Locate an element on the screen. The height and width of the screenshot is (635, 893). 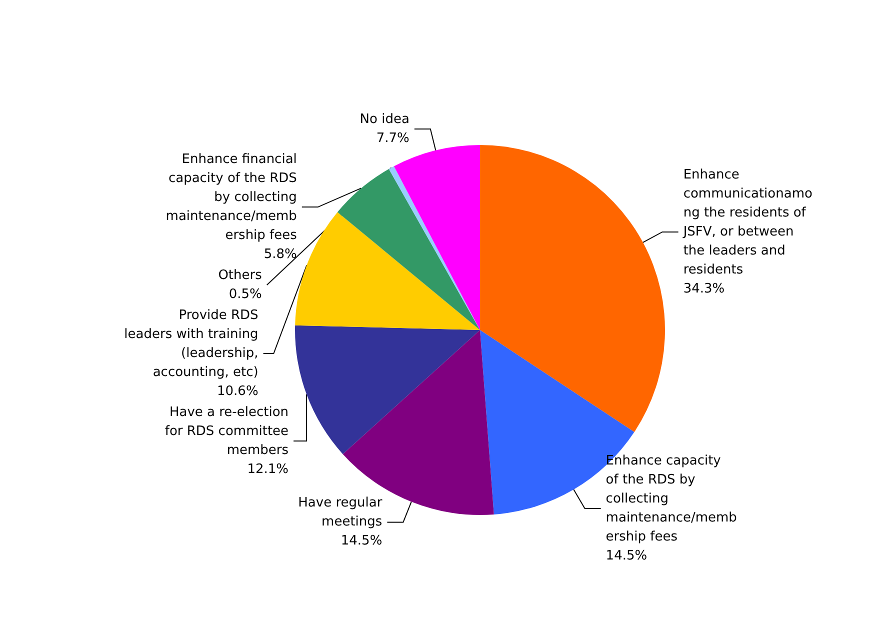
slice-label: Have a re-election for RDS committee members is located at coordinates (226, 431).